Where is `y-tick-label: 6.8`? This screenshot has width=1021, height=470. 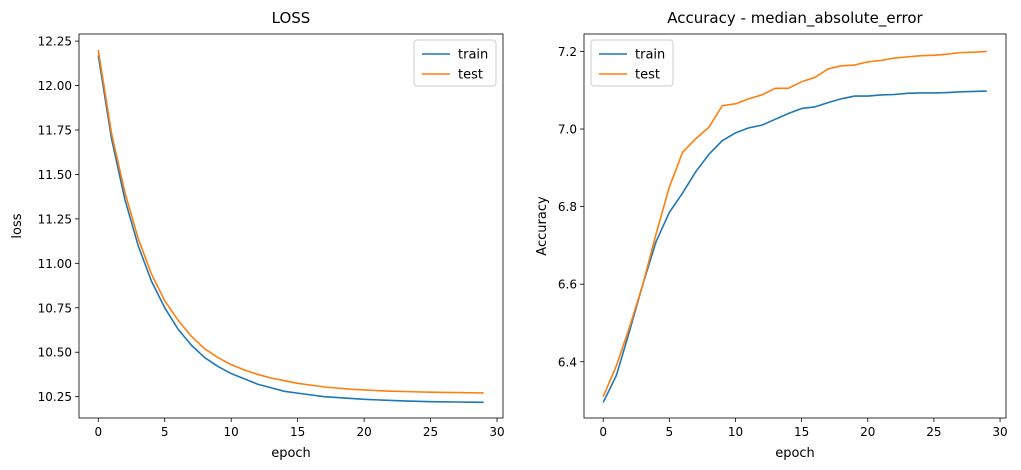
y-tick-label: 6.8 is located at coordinates (567, 207).